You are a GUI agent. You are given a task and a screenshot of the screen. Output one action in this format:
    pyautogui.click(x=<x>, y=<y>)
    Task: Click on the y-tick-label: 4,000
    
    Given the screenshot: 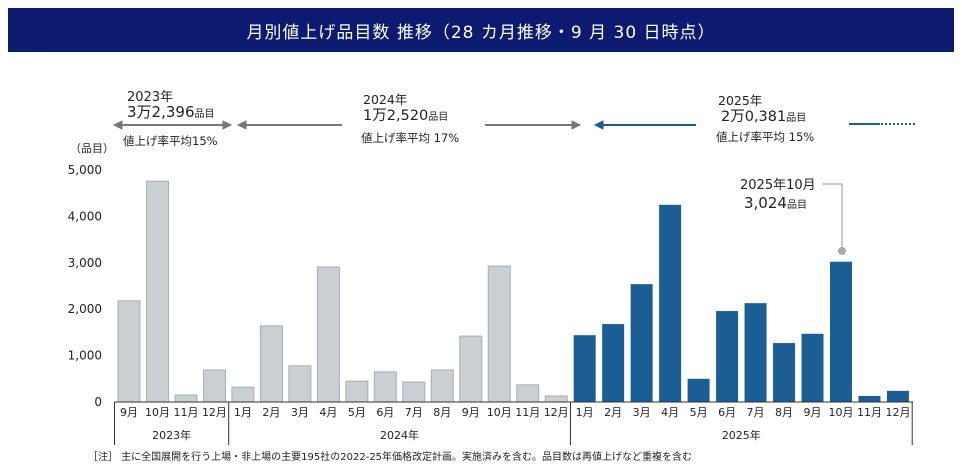 What is the action you would take?
    pyautogui.click(x=85, y=216)
    